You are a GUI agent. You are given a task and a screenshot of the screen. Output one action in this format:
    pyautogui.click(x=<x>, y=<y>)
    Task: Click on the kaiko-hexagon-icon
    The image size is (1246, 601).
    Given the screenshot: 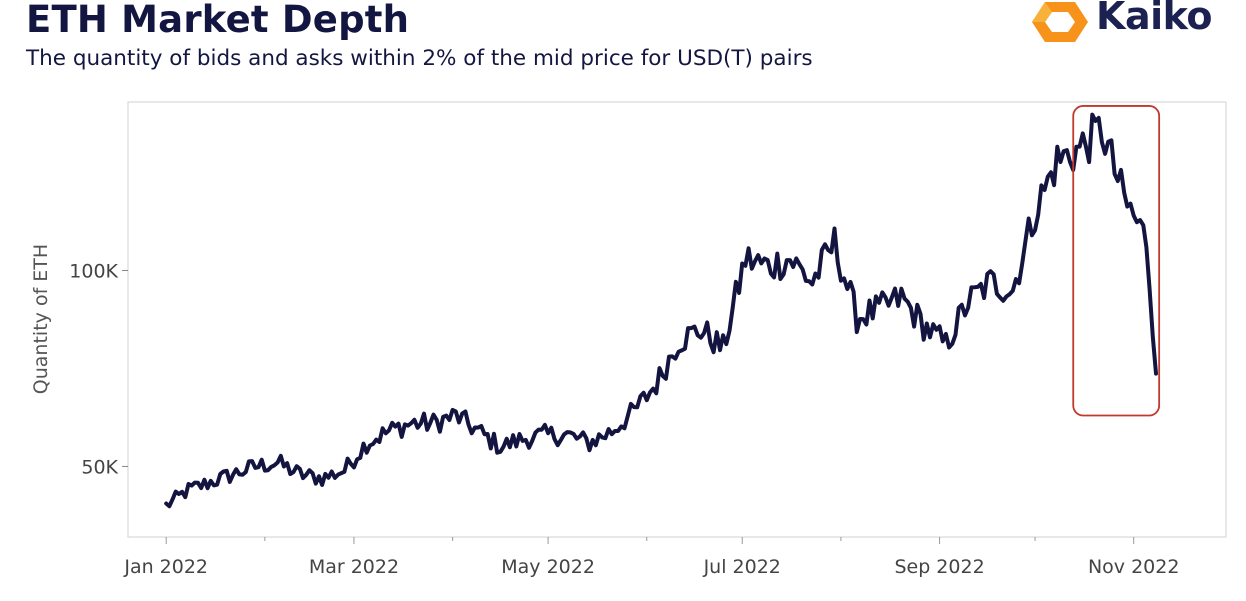 What is the action you would take?
    pyautogui.click(x=1060, y=22)
    